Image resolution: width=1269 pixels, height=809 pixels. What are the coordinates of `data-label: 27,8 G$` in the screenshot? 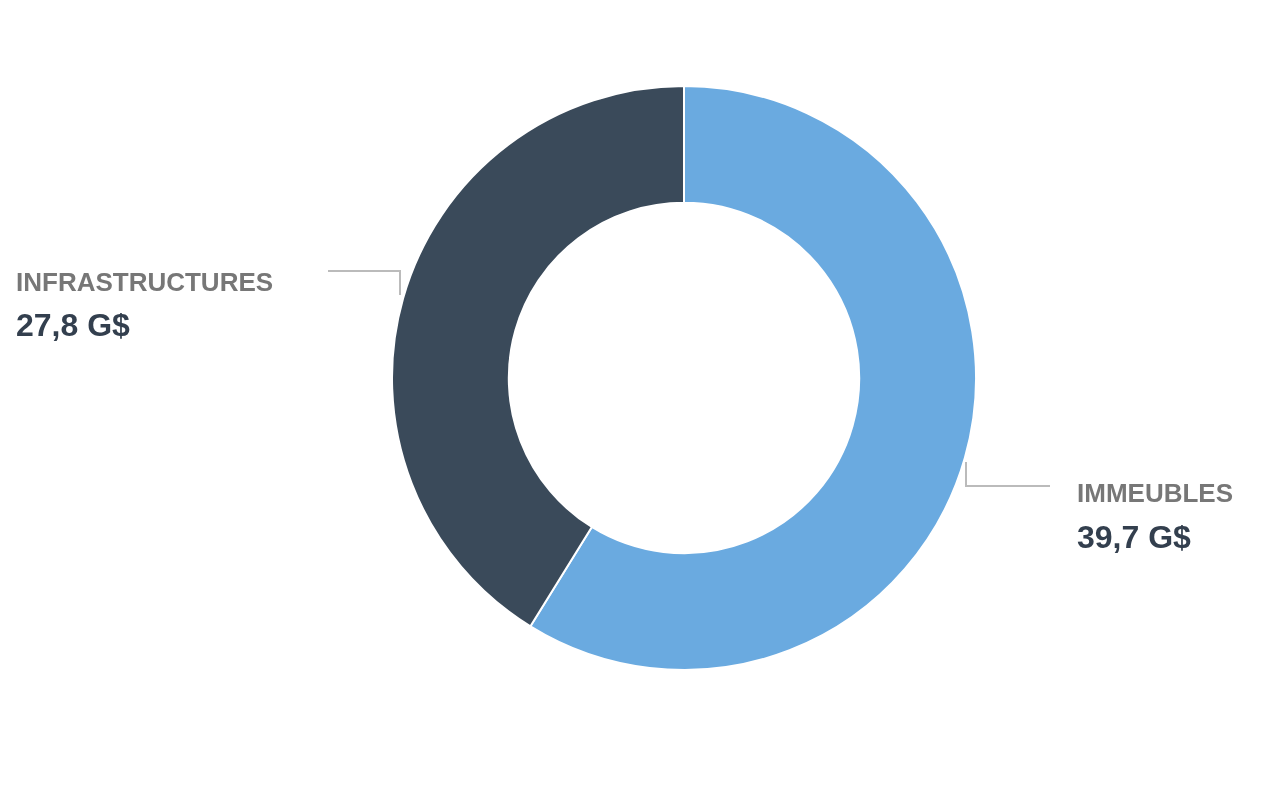 It's located at (73, 325).